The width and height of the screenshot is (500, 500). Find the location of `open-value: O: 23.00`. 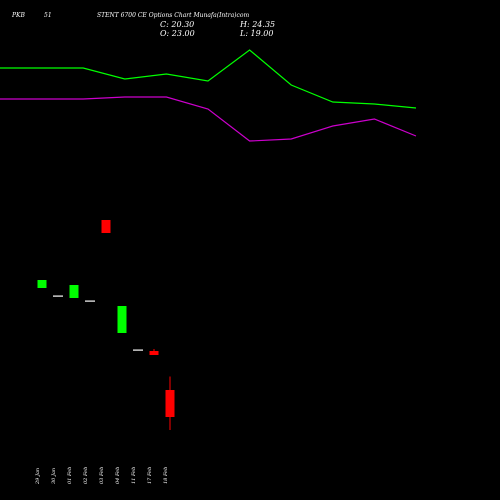

open-value: O: 23.00 is located at coordinates (177, 33).